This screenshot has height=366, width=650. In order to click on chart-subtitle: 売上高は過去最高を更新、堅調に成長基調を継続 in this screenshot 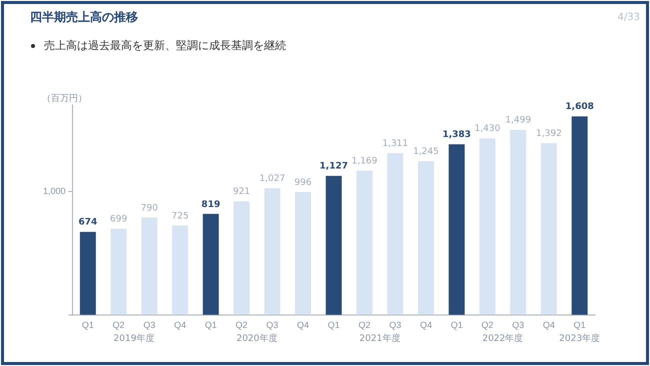, I will do `click(165, 45)`.